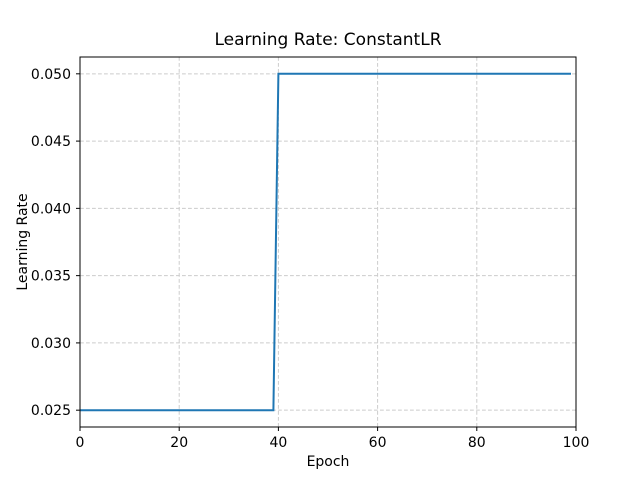  What do you see at coordinates (51, 411) in the screenshot?
I see `y-tick-label: 0.025` at bounding box center [51, 411].